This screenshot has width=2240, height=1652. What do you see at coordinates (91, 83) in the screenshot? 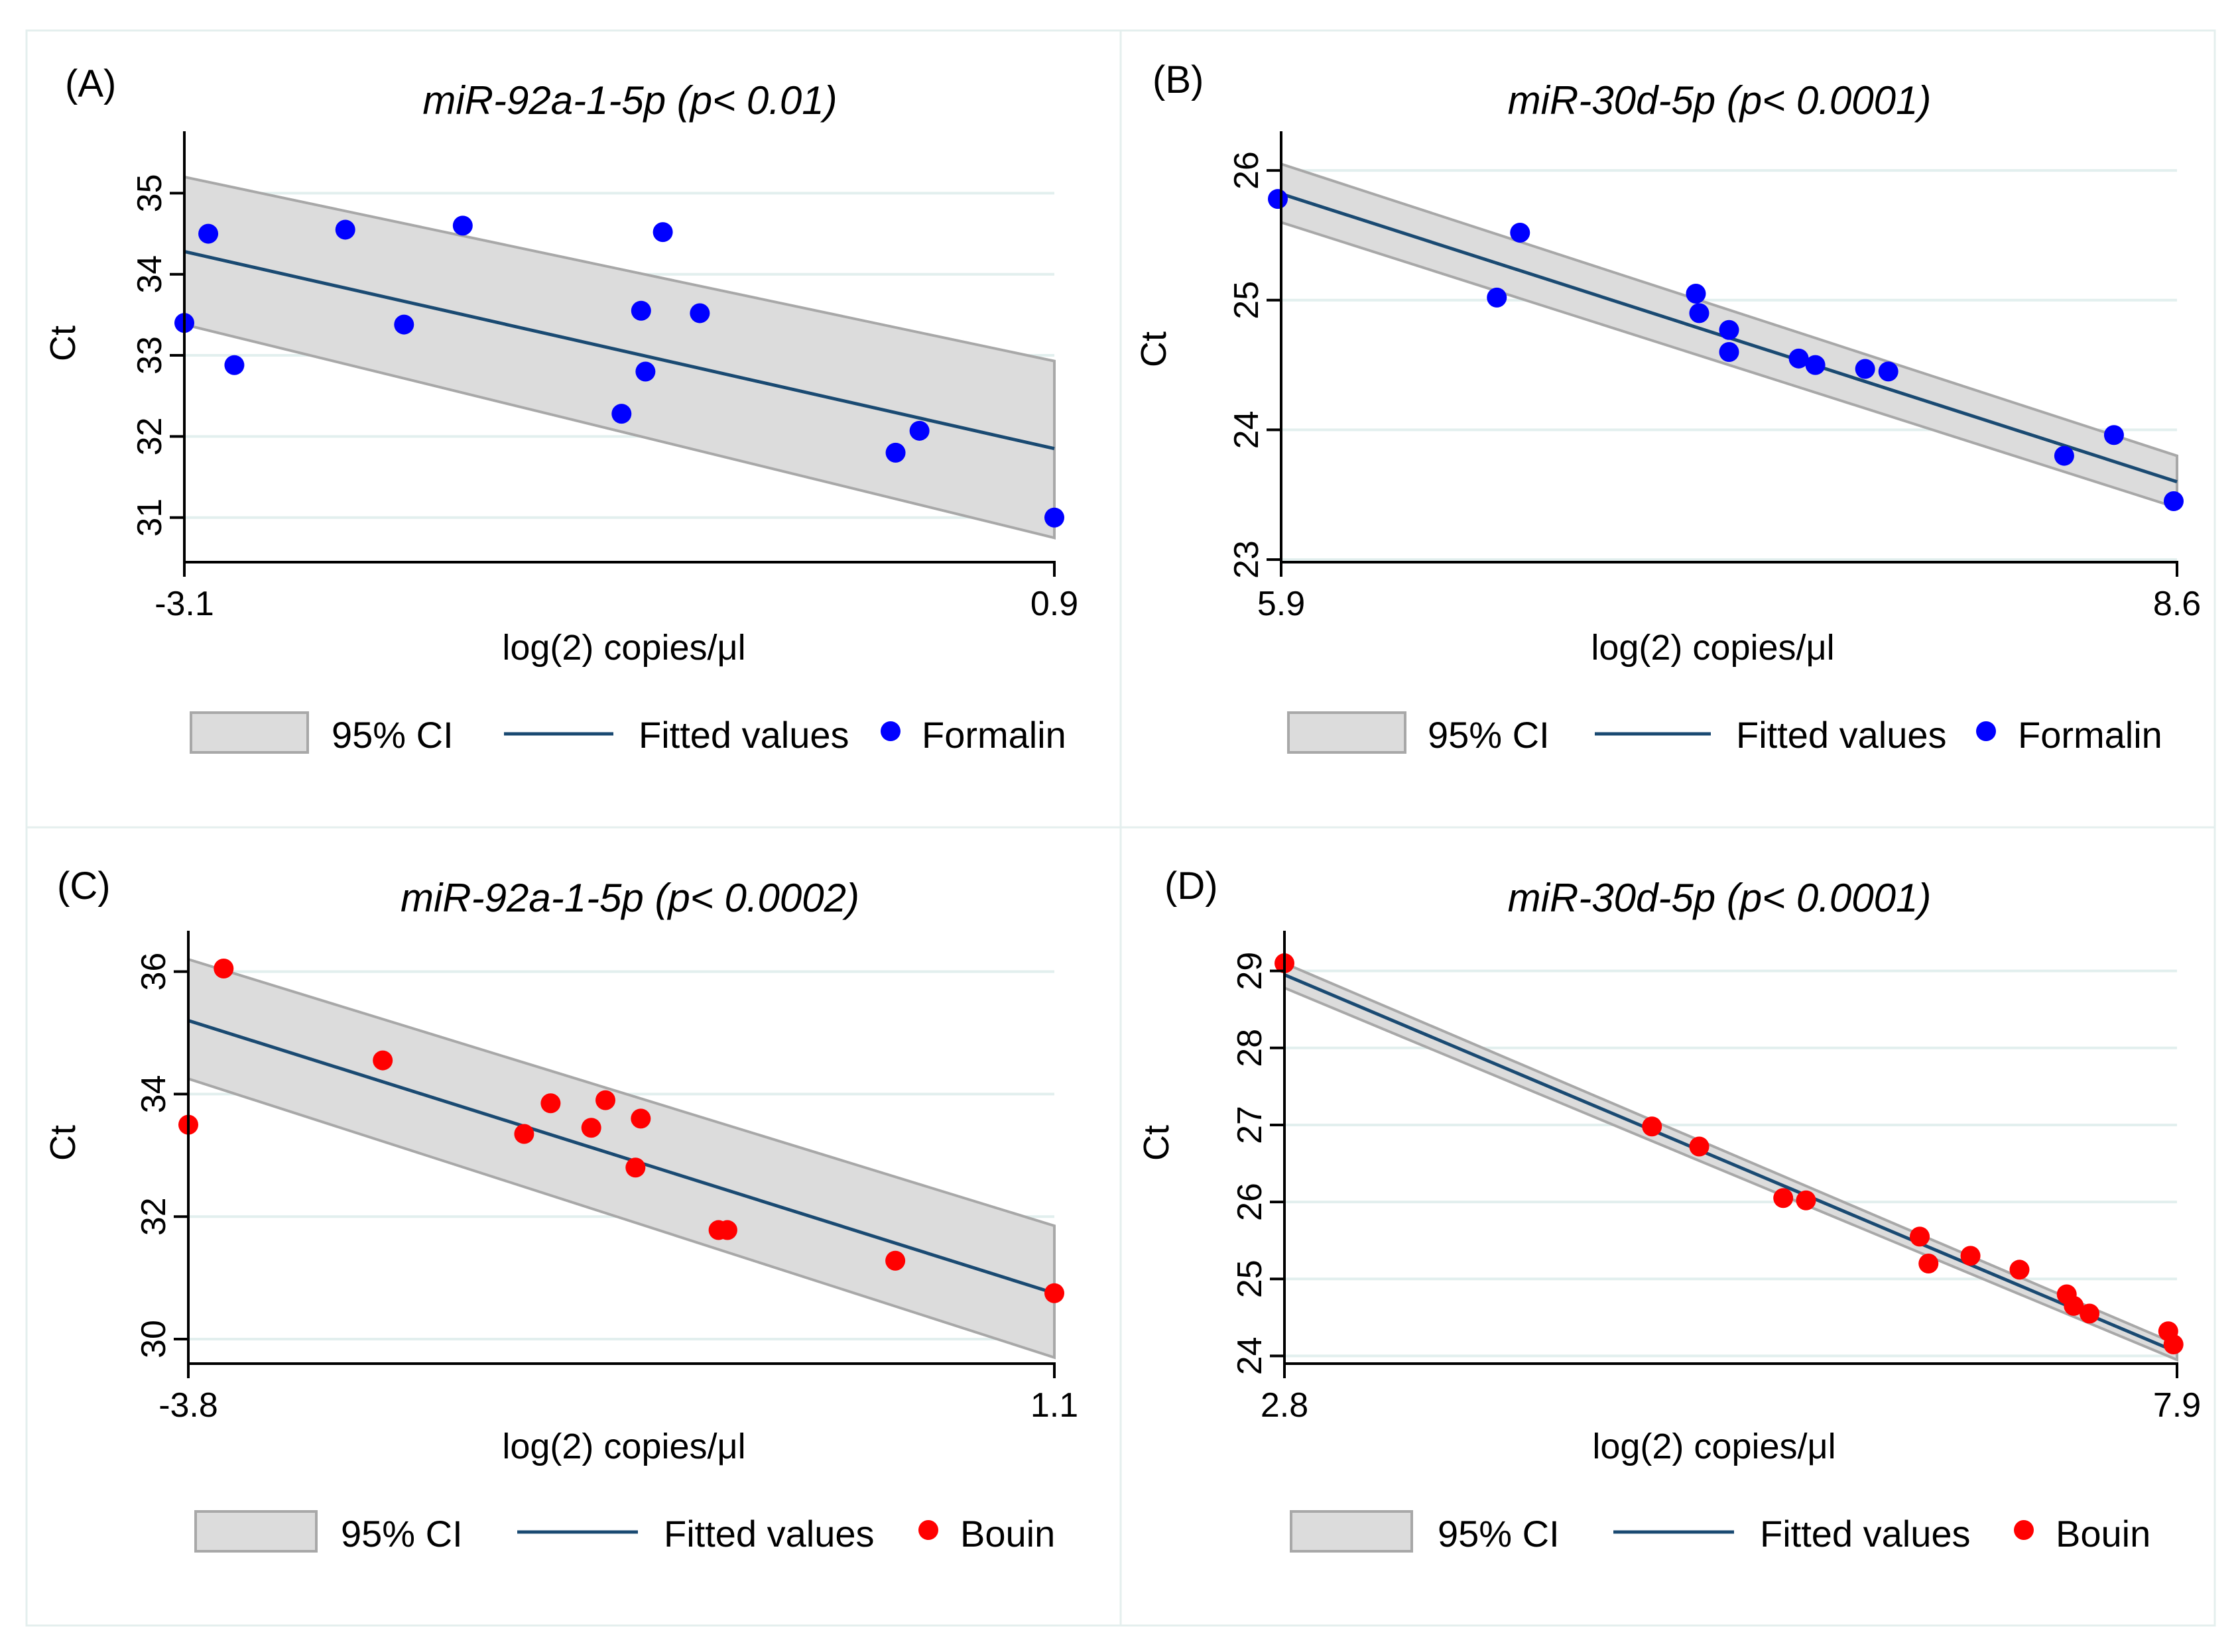
I see `panel-label: (A)` at bounding box center [91, 83].